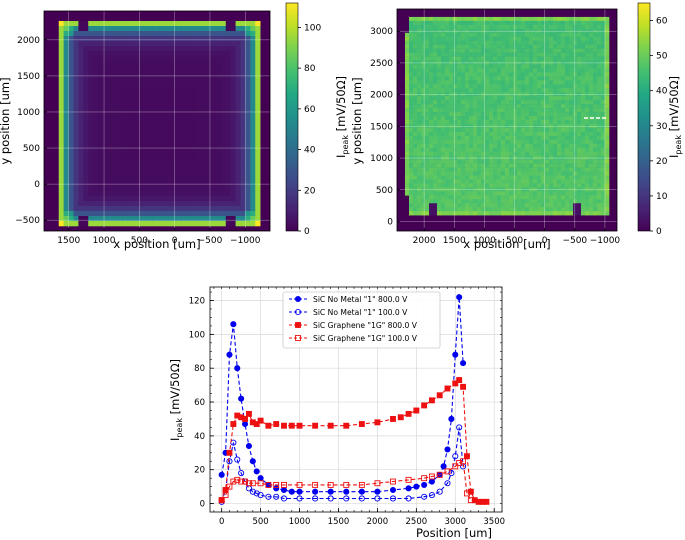 This screenshot has width=685, height=540. I want to click on x-tick-label: −1000, so click(605, 241).